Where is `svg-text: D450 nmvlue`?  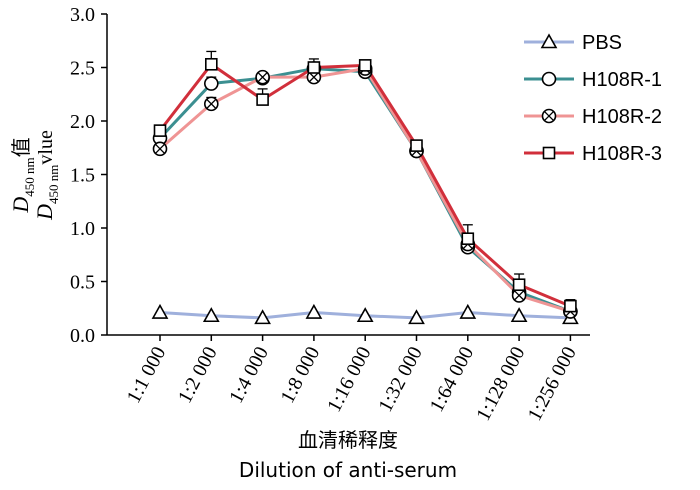
svg-text: D450 nmvlue is located at coordinates (46, 175).